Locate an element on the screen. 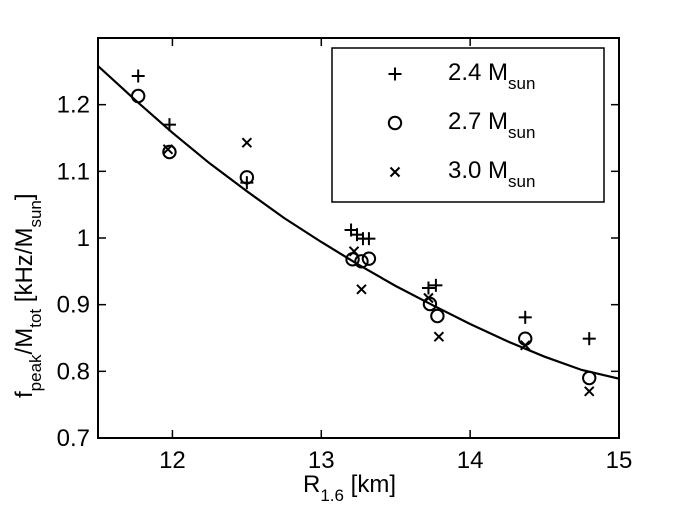  x-axis-label: R1.6 [km] is located at coordinates (349, 488).